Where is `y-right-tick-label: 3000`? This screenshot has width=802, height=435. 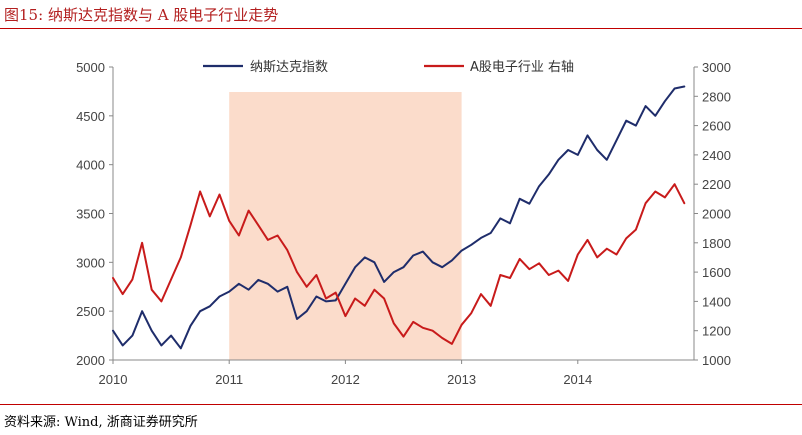
y-right-tick-label: 3000 is located at coordinates (716, 67).